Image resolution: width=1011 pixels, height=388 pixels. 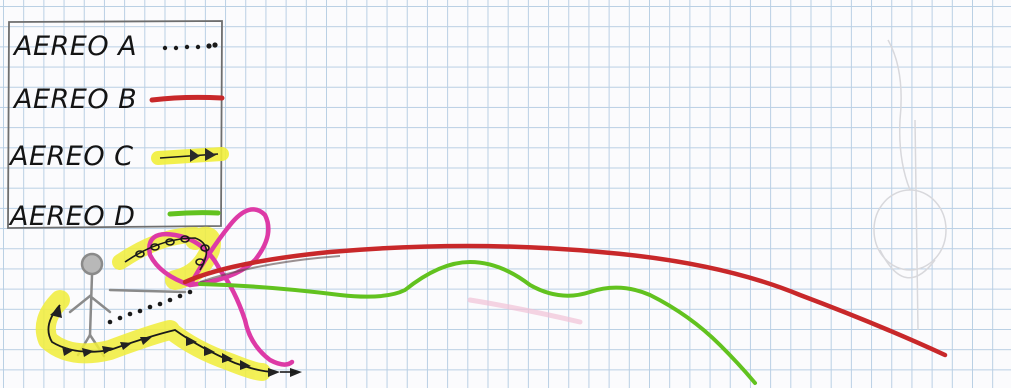 What do you see at coordinates (190, 46) in the screenshot?
I see `legend-swatch-dotted` at bounding box center [190, 46].